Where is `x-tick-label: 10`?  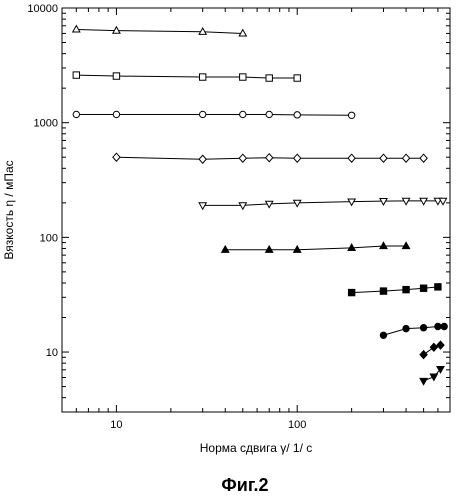 x-tick-label: 10 is located at coordinates (116, 425).